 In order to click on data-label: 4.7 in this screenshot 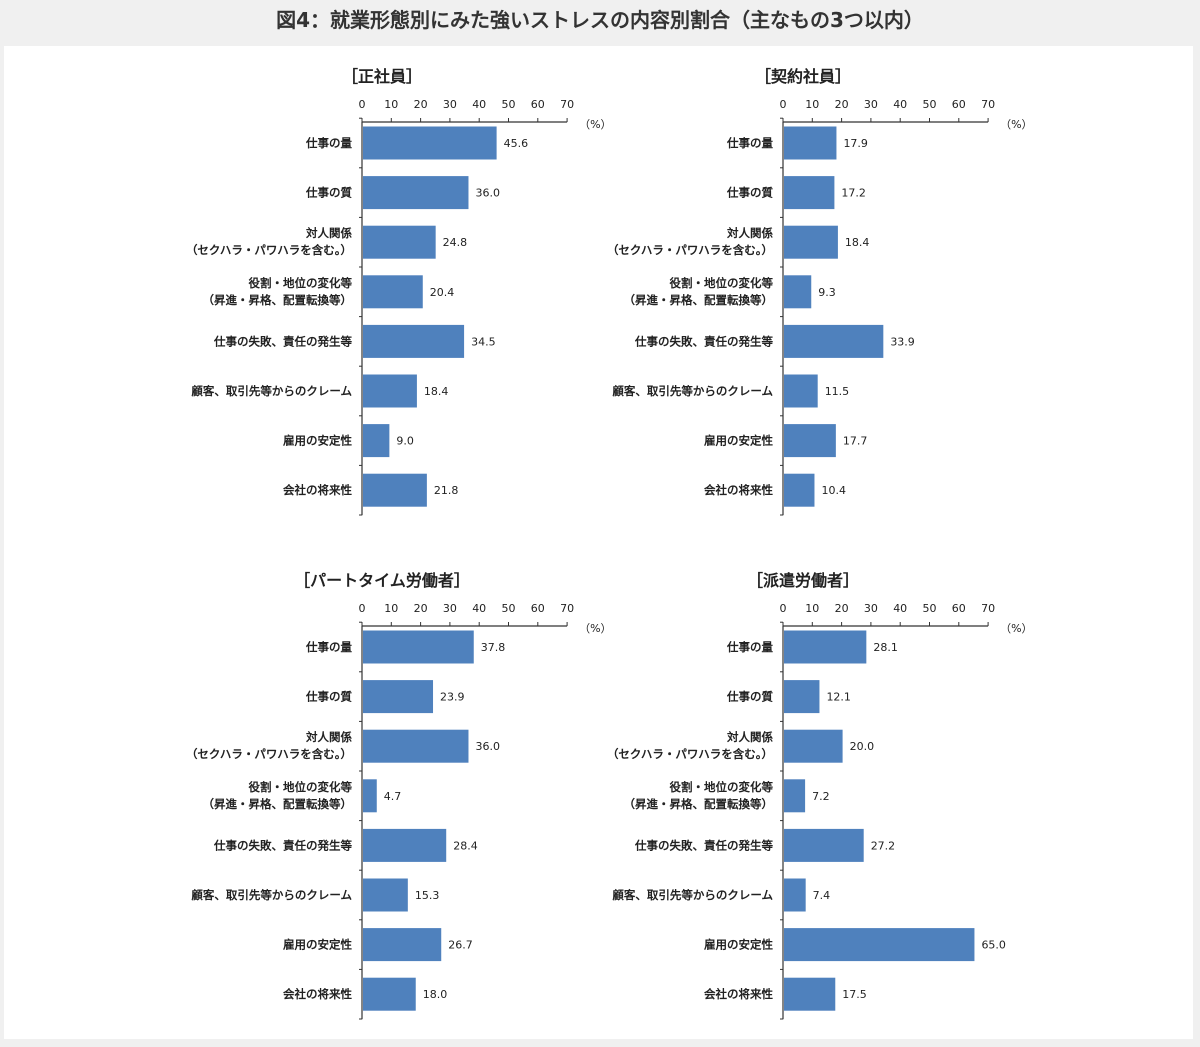, I will do `click(393, 796)`.